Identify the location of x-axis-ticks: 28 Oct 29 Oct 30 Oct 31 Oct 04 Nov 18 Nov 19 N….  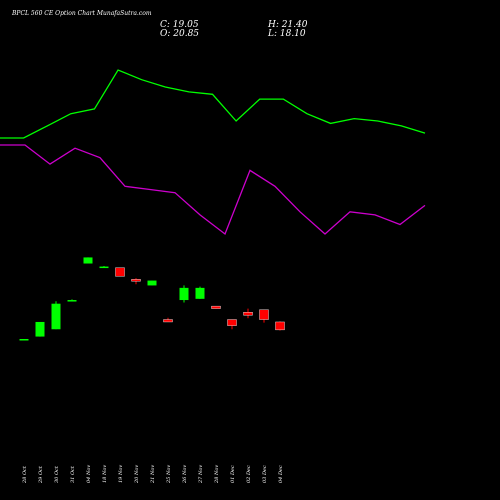
(153, 474).